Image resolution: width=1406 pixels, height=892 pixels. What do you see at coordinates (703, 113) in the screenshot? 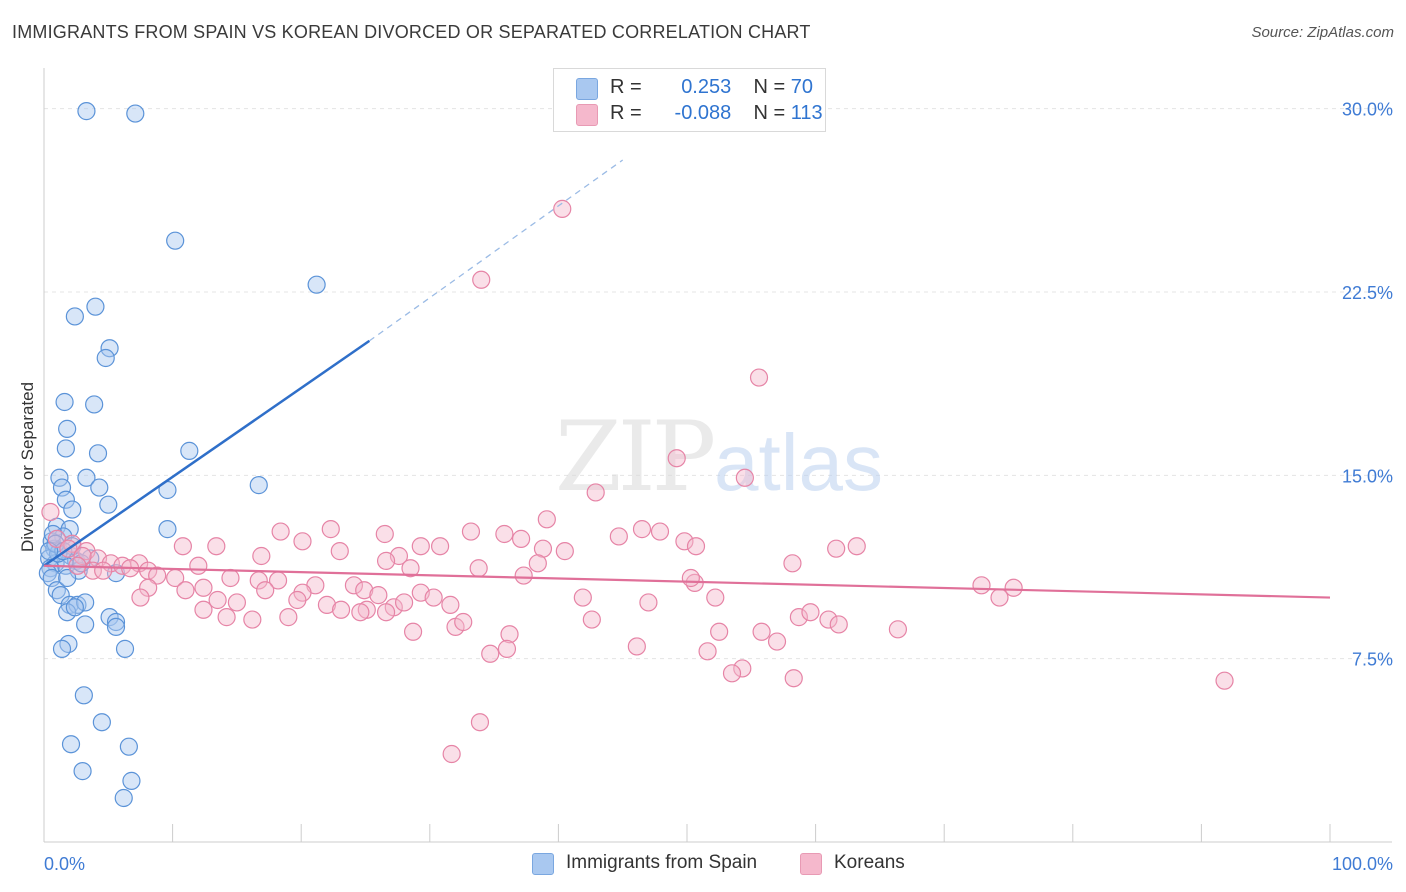
I see `legend-r-value: -0.088` at bounding box center [703, 113].